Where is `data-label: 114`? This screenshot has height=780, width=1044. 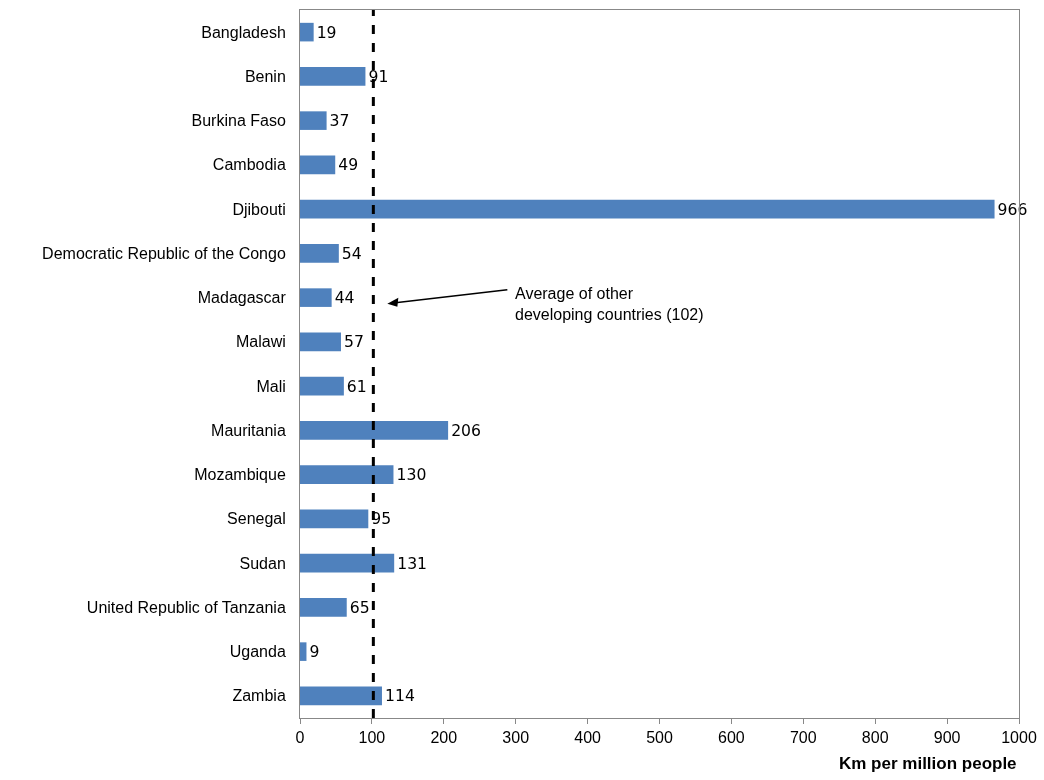
data-label: 114 is located at coordinates (399, 696).